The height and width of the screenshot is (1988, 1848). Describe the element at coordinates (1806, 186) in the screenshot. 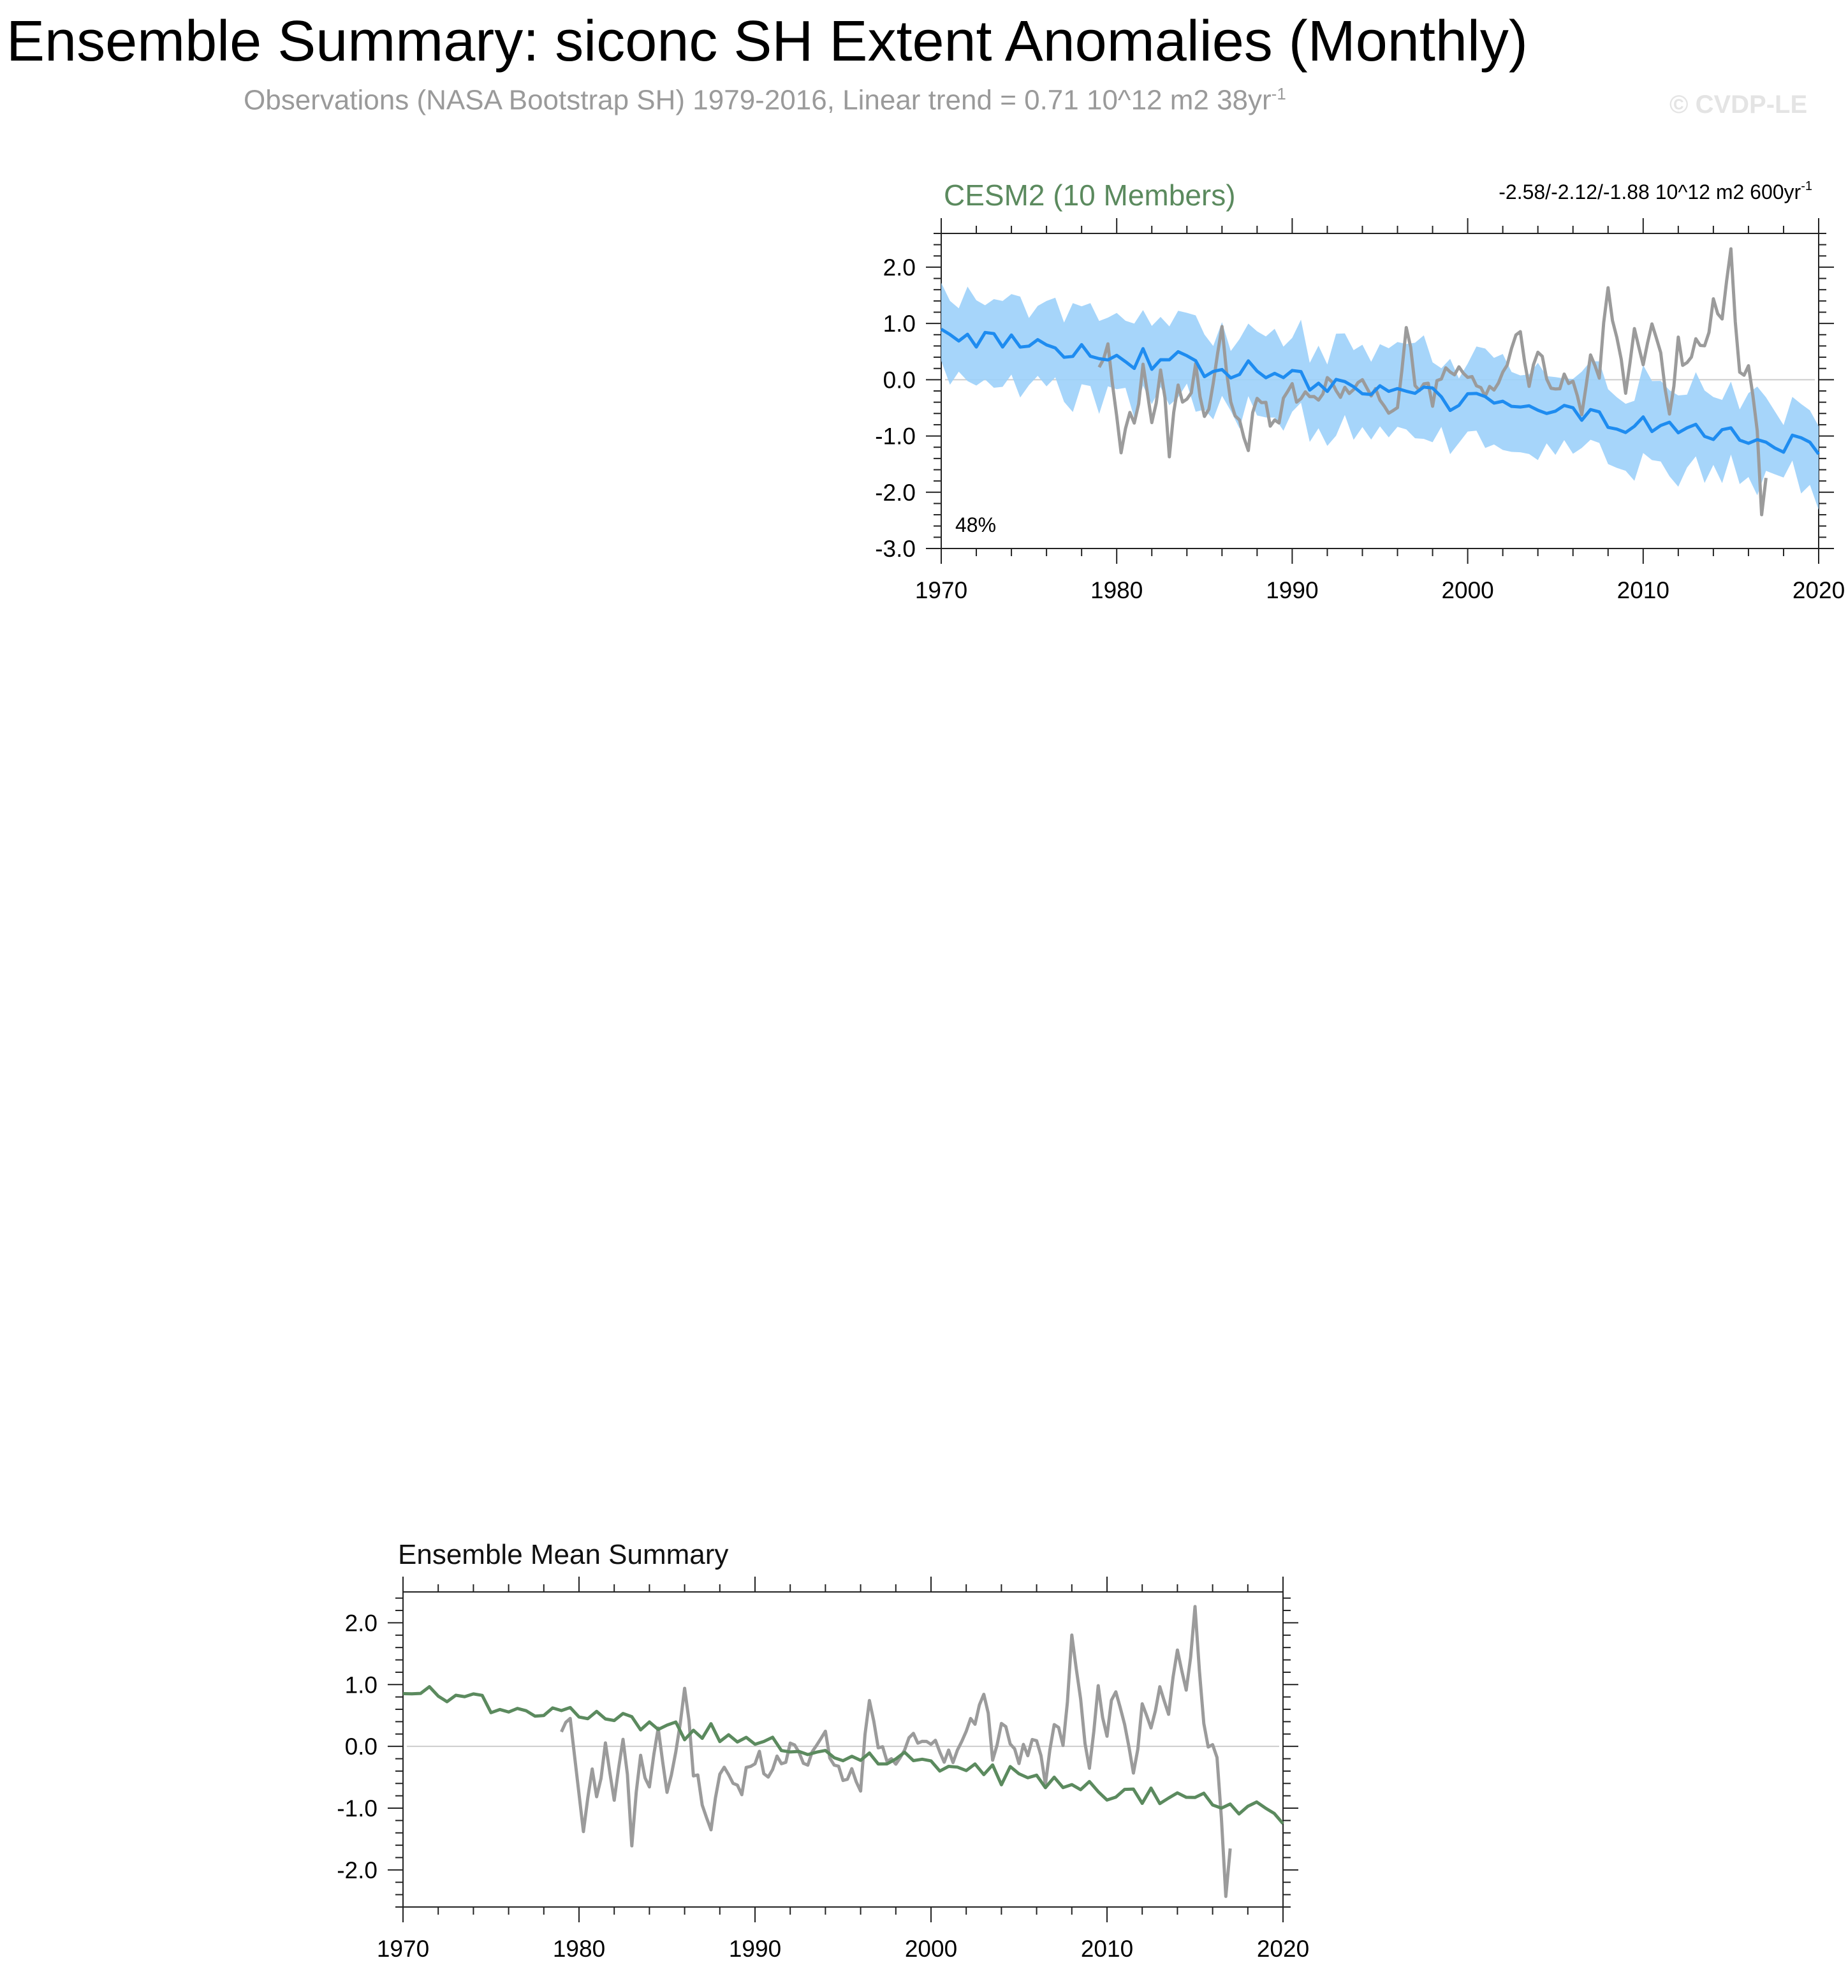

I see `trend-label-exponent: -1` at that location.